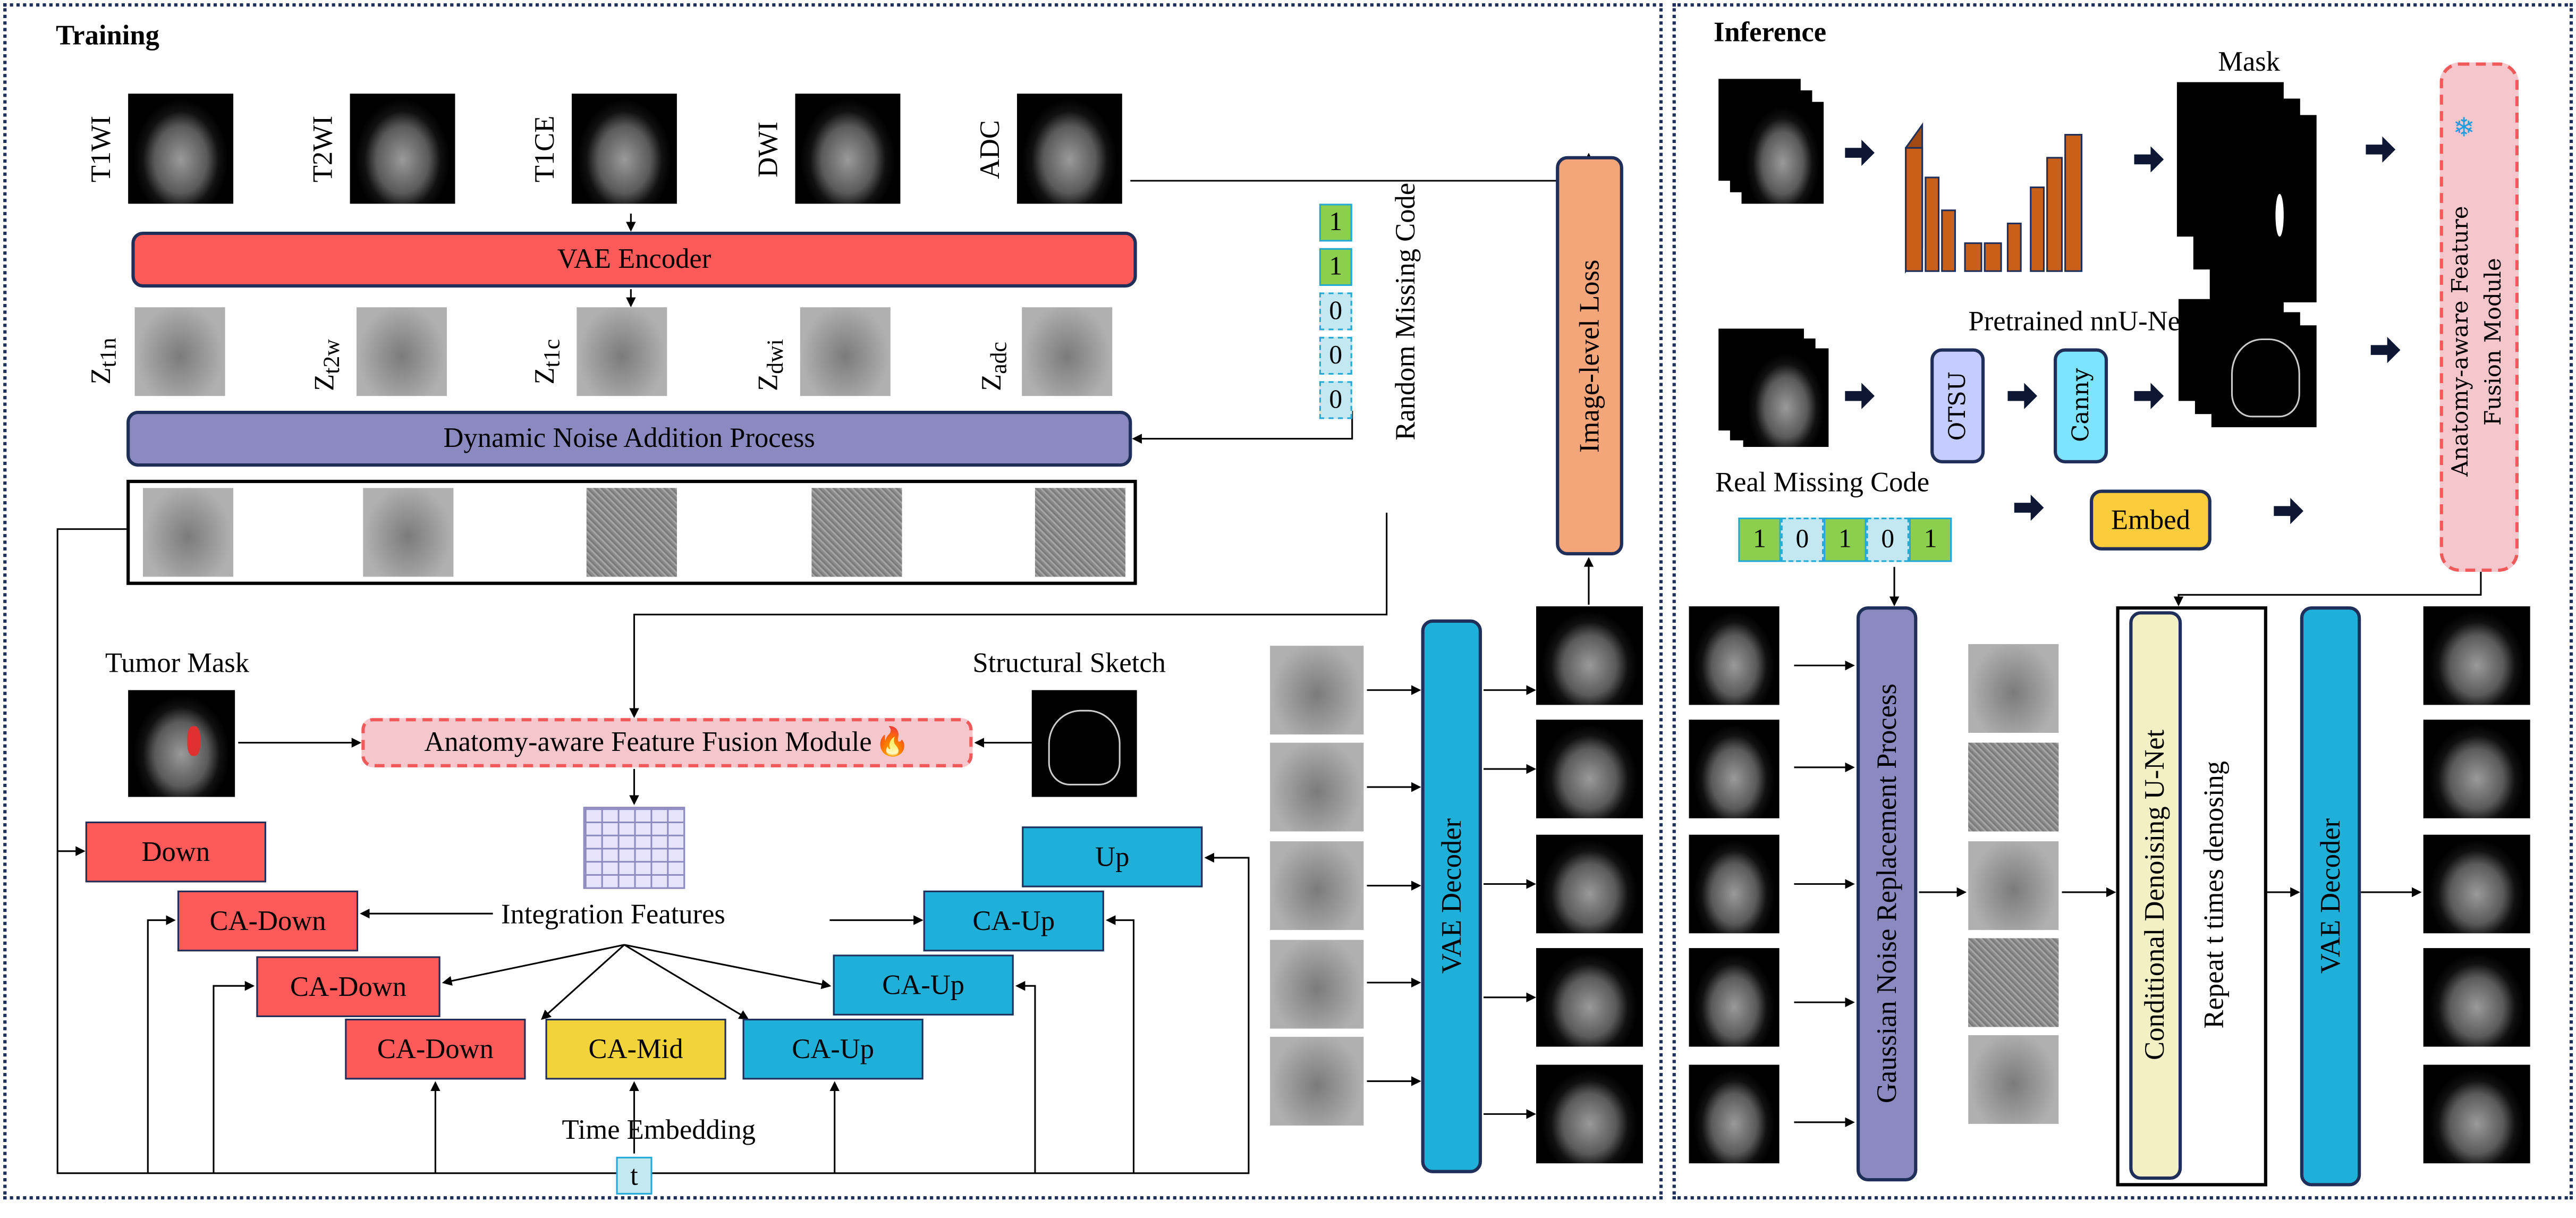 The height and width of the screenshot is (1218, 2576). I want to click on training-title: Training, so click(107, 35).